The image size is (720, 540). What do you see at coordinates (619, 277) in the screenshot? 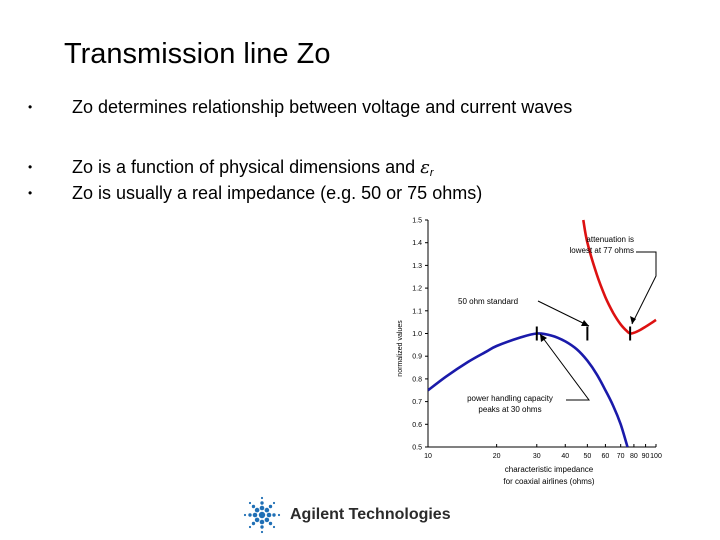
I see `attenuation-series-line` at bounding box center [619, 277].